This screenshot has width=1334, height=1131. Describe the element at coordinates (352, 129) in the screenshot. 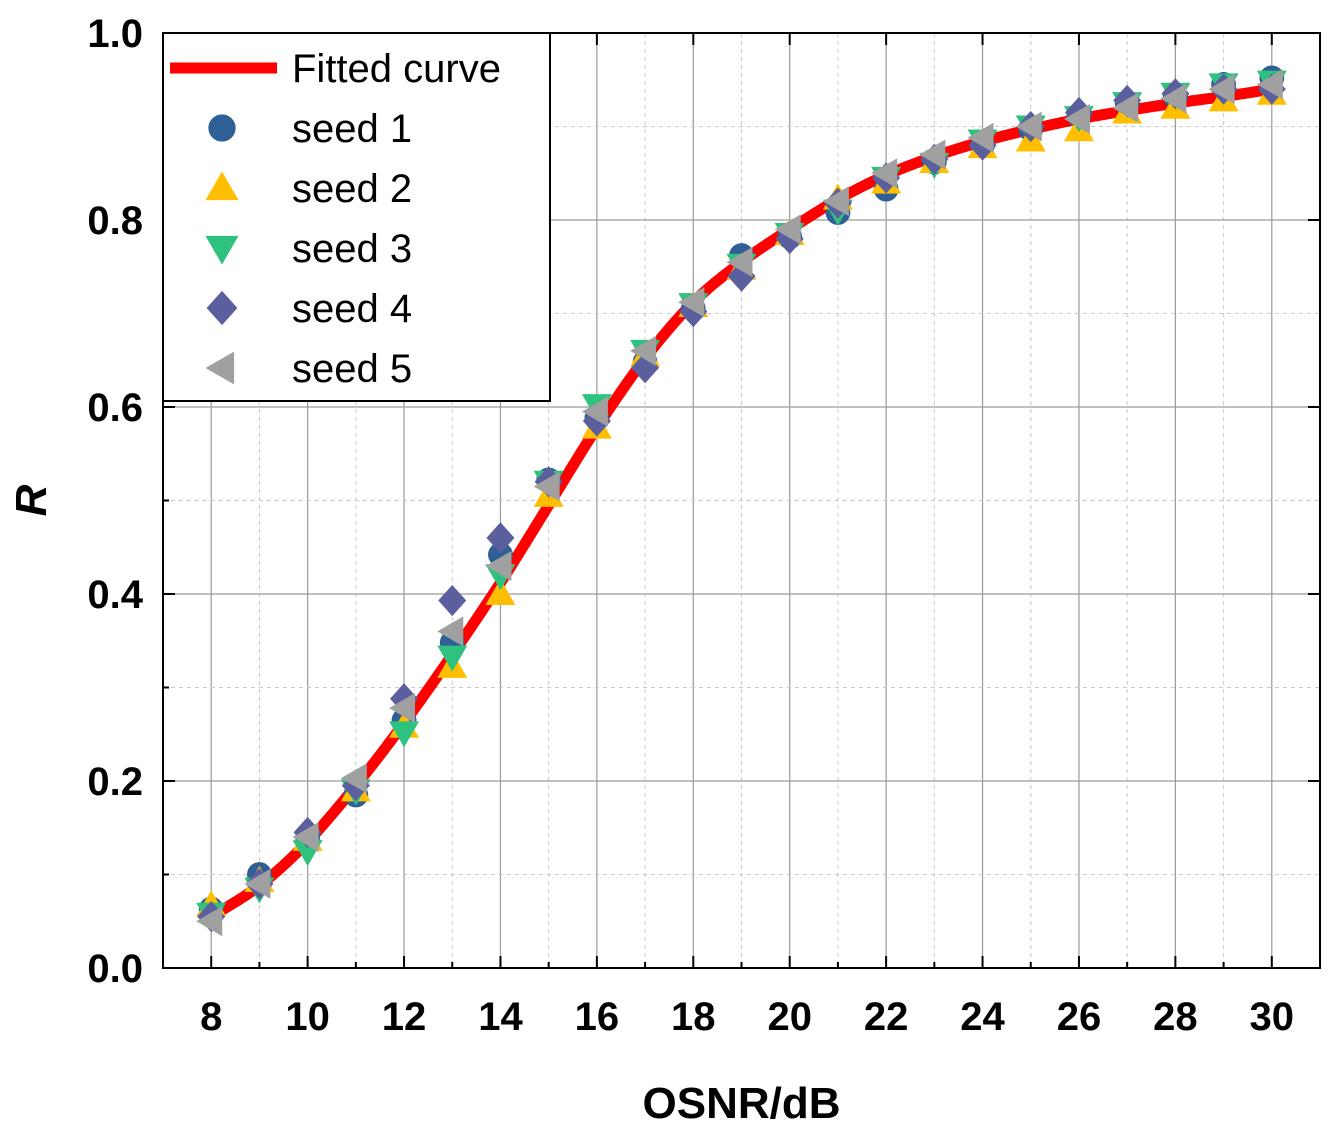

I see `legend-label-seed-1: seed 1` at that location.